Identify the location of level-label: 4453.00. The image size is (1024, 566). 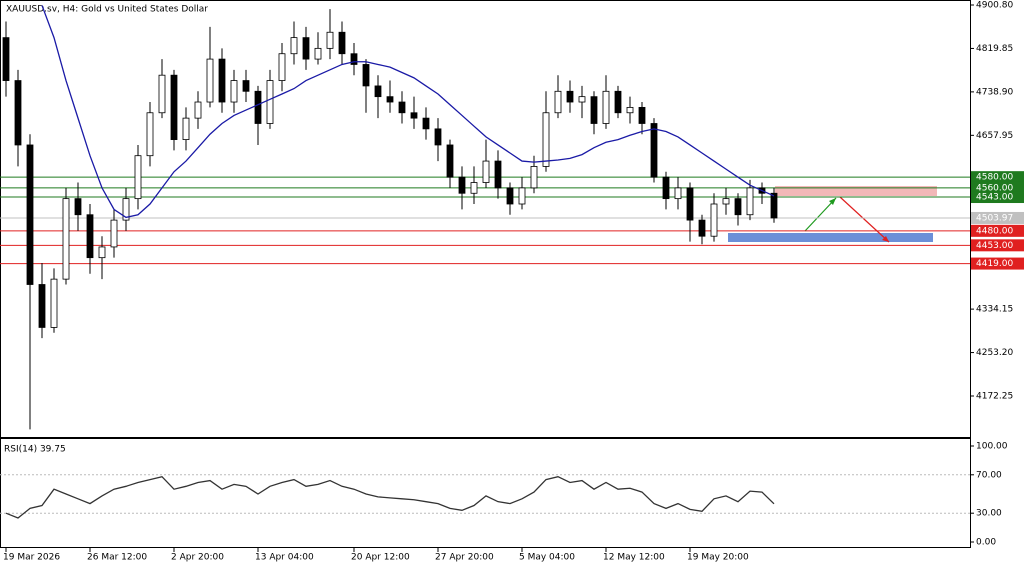
(994, 246).